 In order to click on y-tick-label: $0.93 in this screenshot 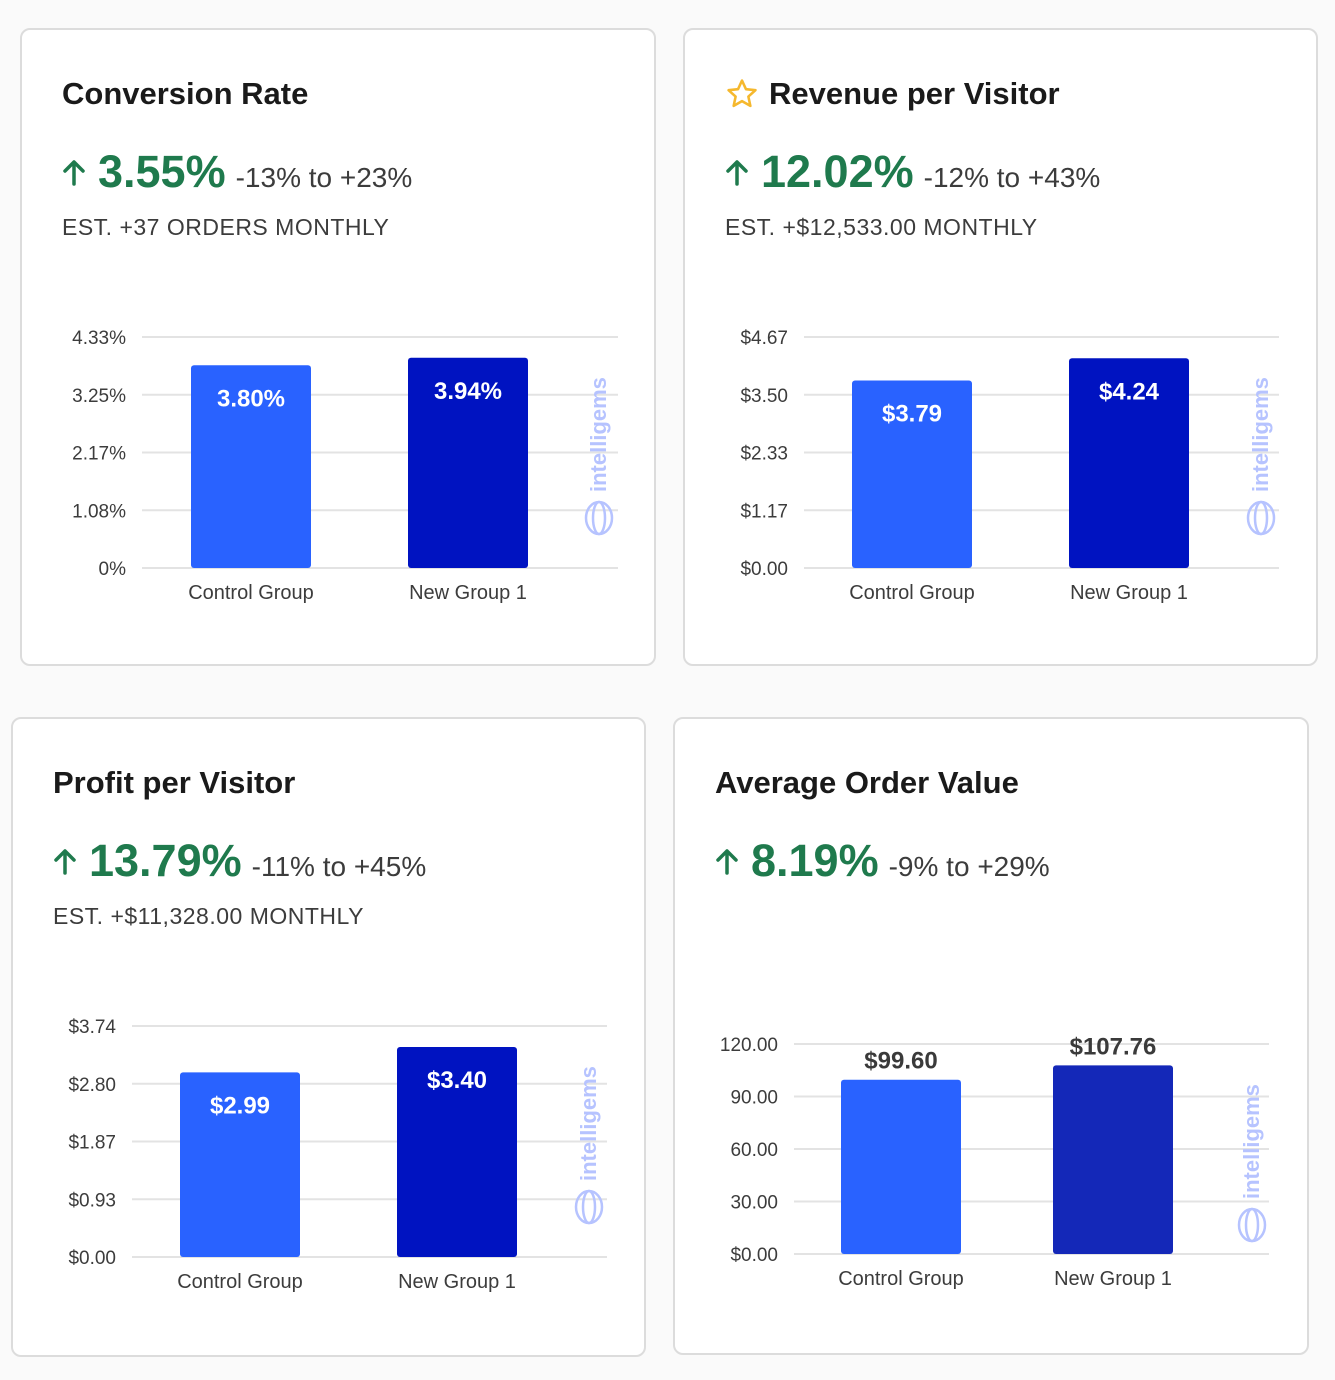, I will do `click(92, 1200)`.